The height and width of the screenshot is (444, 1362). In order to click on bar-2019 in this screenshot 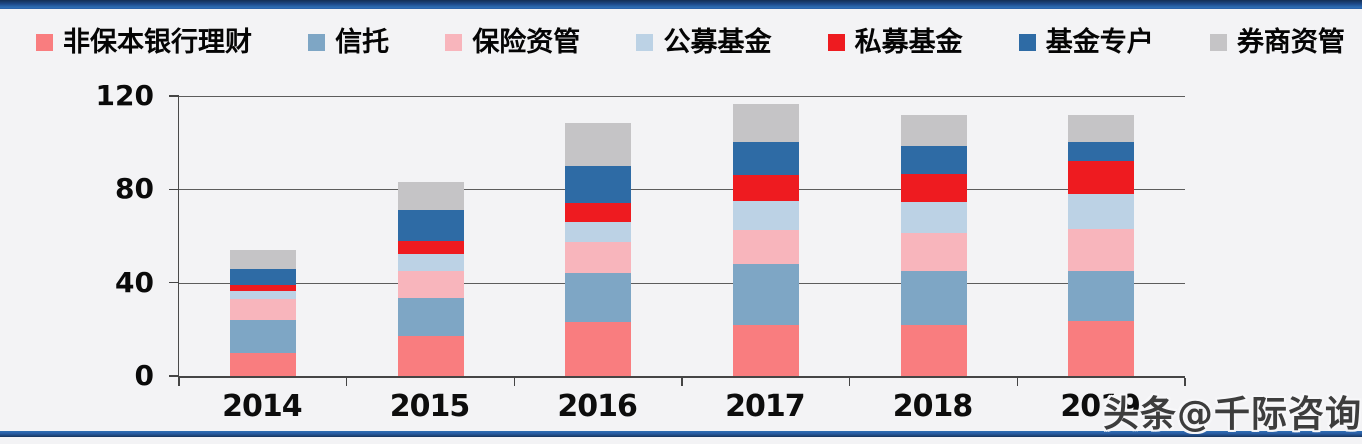, I will do `click(1101, 245)`.